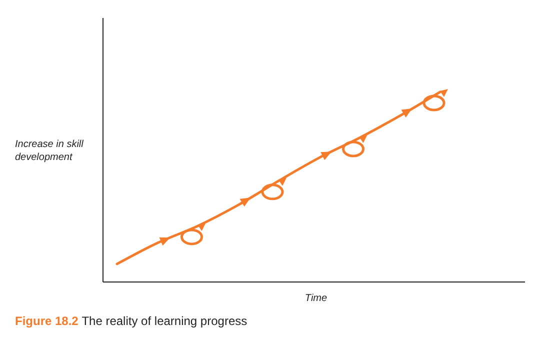 The height and width of the screenshot is (346, 540). What do you see at coordinates (316, 298) in the screenshot?
I see `x-axis-title: Time` at bounding box center [316, 298].